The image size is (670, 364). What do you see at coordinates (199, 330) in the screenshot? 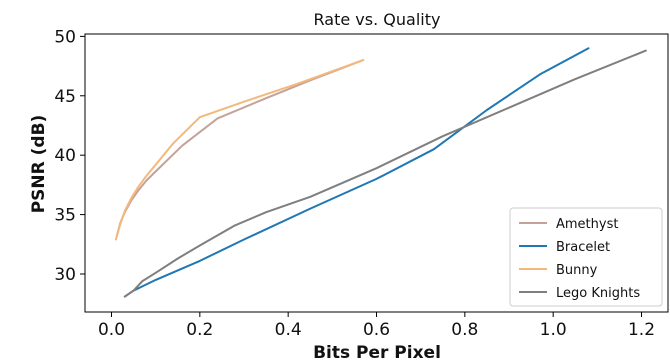
I see `x-tick-label: 0.2` at bounding box center [199, 330].